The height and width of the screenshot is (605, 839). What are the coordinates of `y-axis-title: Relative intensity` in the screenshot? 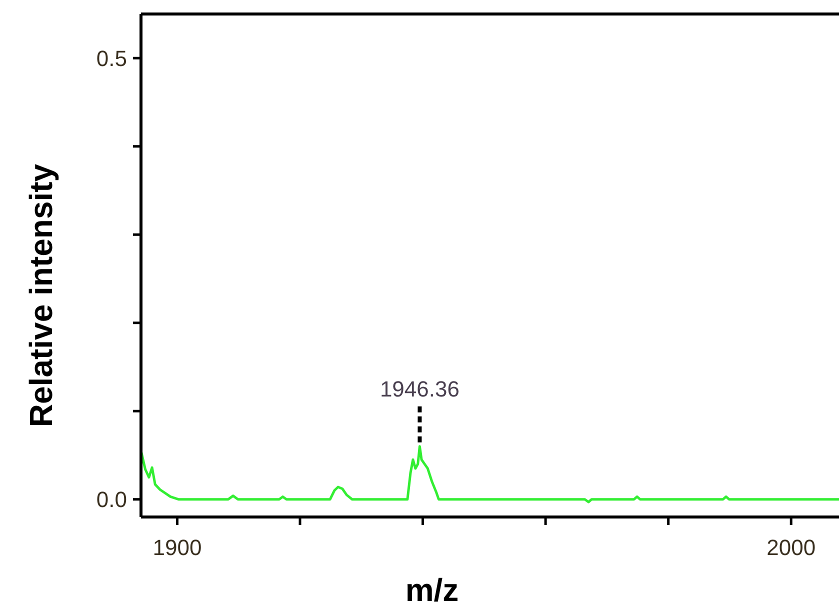 It's located at (41, 296).